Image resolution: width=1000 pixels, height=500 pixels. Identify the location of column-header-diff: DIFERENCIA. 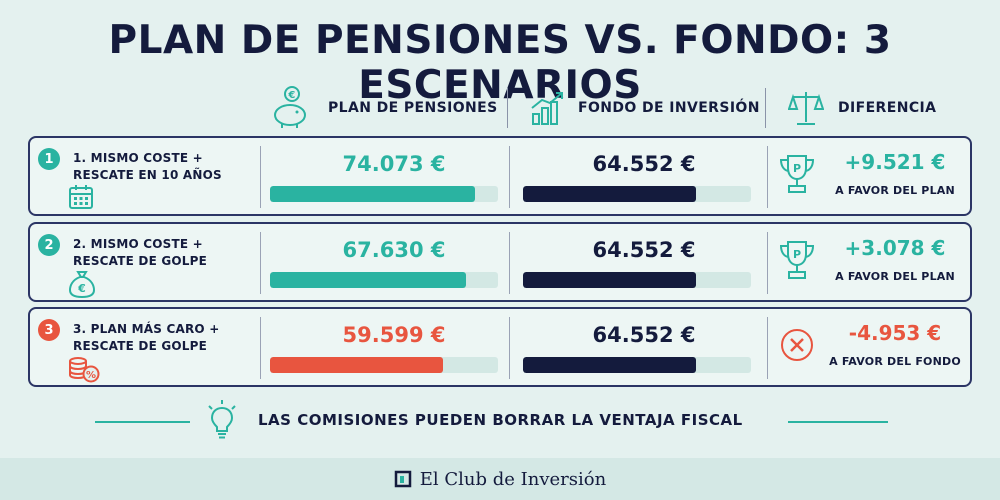
(862, 108).